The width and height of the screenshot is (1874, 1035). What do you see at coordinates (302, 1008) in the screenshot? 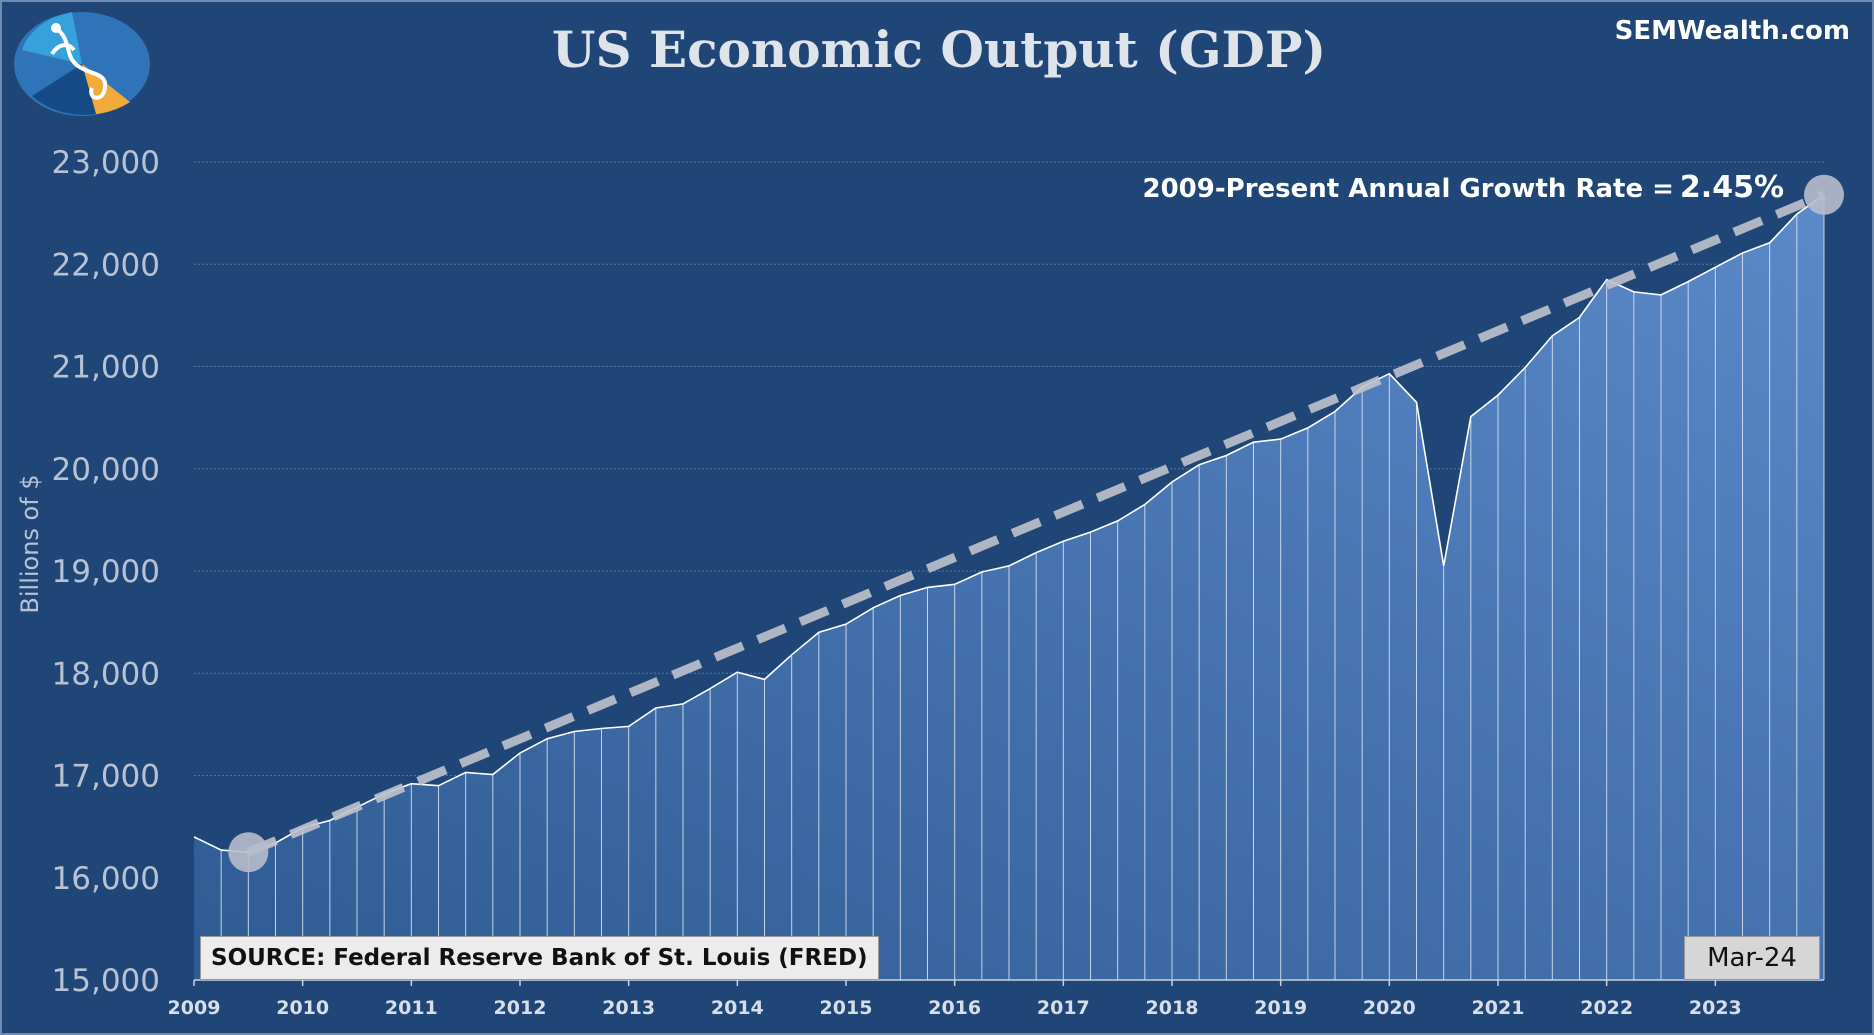
I see `x-tick-label: 2010` at bounding box center [302, 1008].